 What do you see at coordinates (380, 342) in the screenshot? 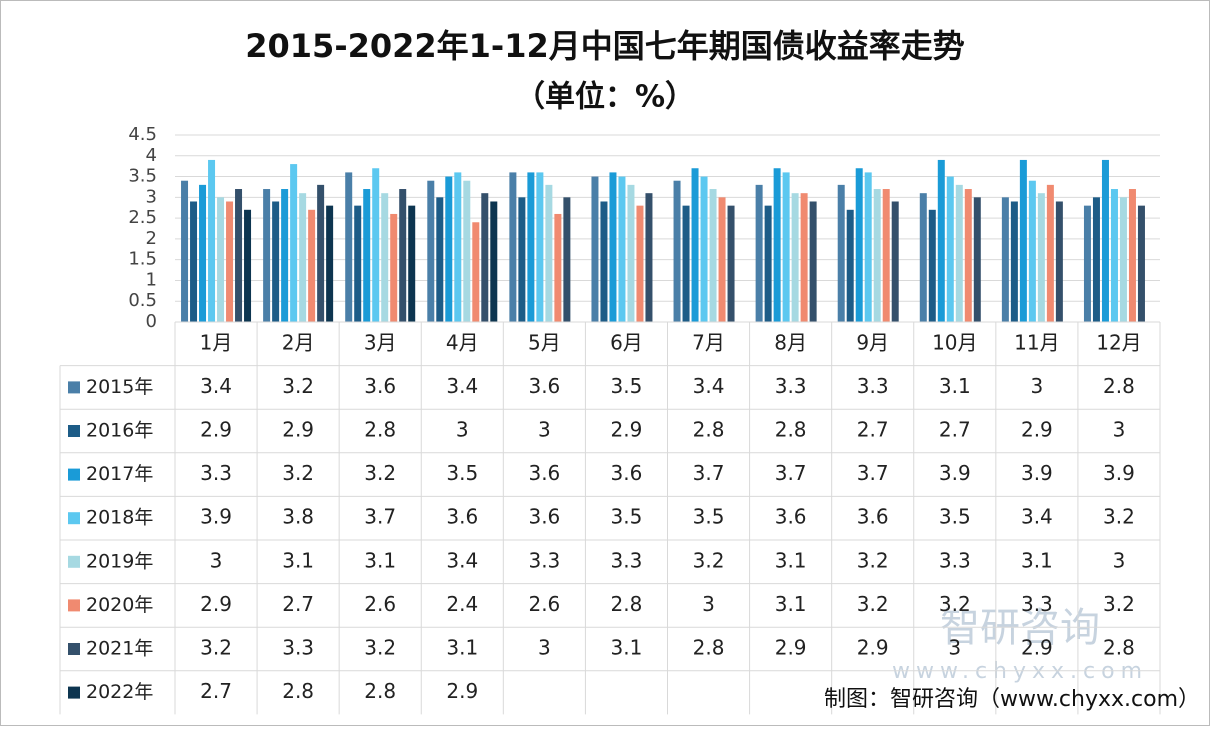
I see `x-tick-label: 3月` at bounding box center [380, 342].